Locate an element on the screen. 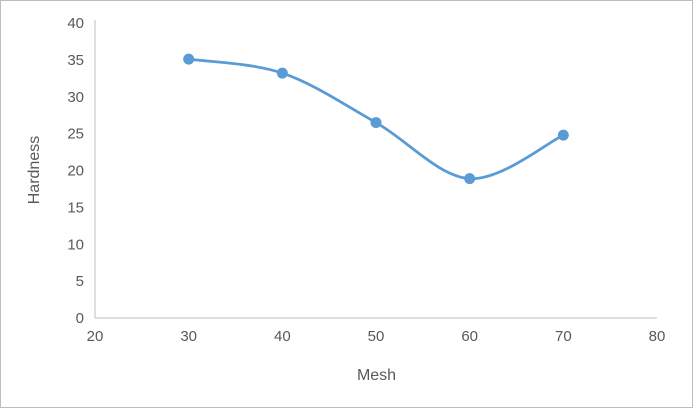 Image resolution: width=693 pixels, height=408 pixels. y-axis-title: Hardness is located at coordinates (34, 170).